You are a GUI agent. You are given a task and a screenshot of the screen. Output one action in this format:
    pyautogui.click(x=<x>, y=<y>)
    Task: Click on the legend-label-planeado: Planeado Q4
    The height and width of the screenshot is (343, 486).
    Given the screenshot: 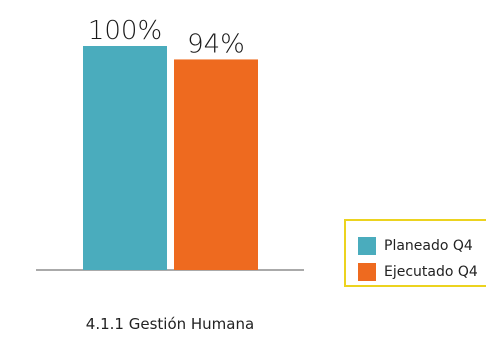 What is the action you would take?
    pyautogui.click(x=428, y=246)
    